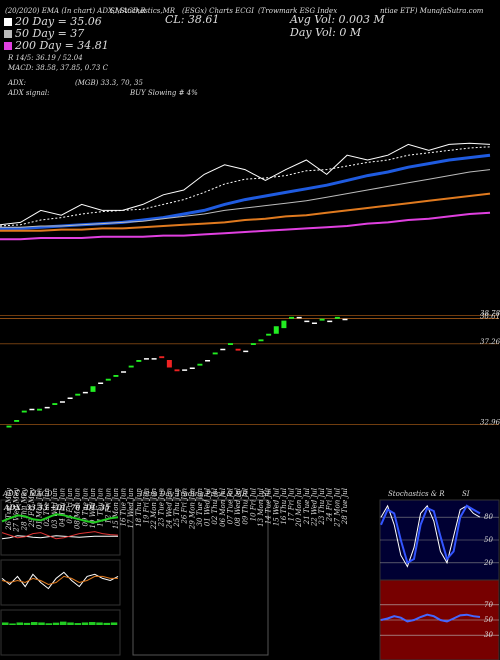 This screenshot has width=500, height=660. Describe the element at coordinates (488, 620) in the screenshot. I see `y-tick-label: 50` at that location.